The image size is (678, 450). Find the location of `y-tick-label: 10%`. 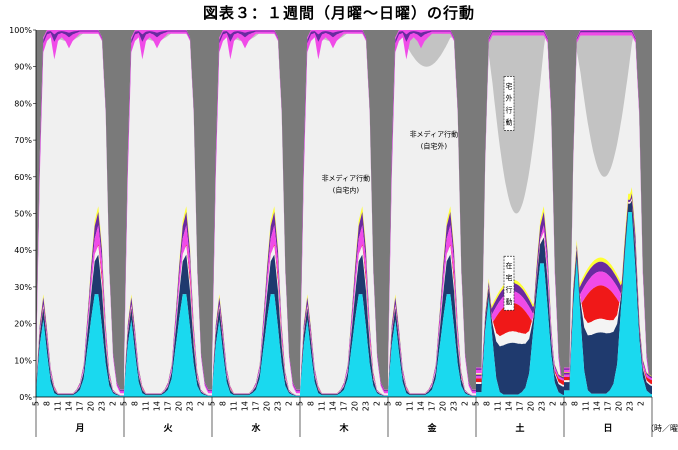

y-tick-label: 10% is located at coordinates (23, 360).